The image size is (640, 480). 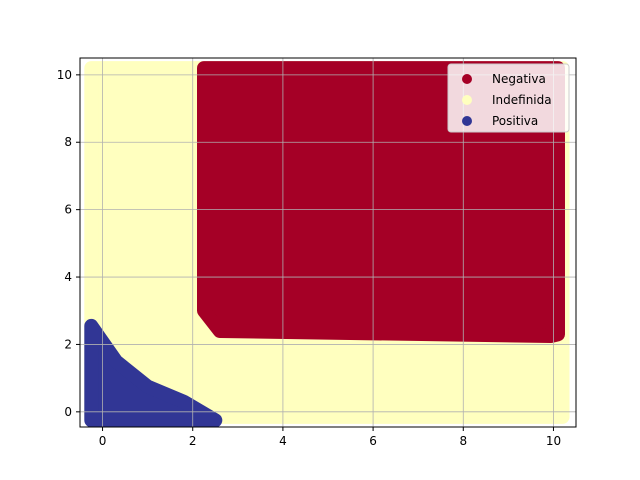 What do you see at coordinates (467, 79) in the screenshot?
I see `legend-marker-negativa` at bounding box center [467, 79].